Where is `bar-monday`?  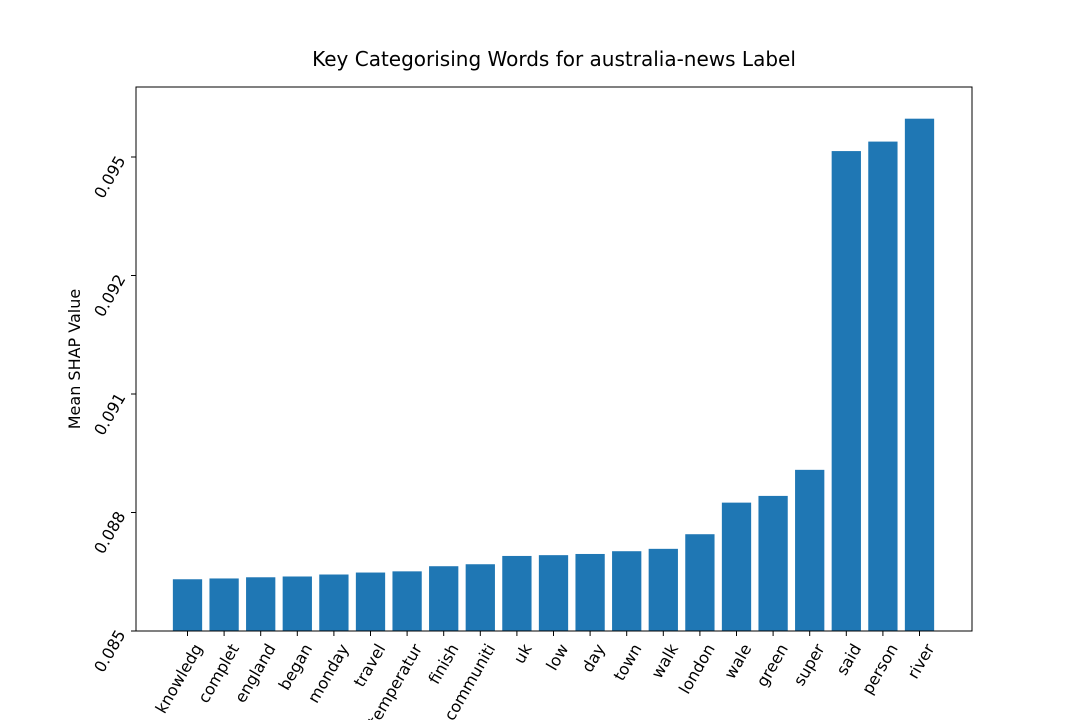 bar-monday is located at coordinates (334, 602).